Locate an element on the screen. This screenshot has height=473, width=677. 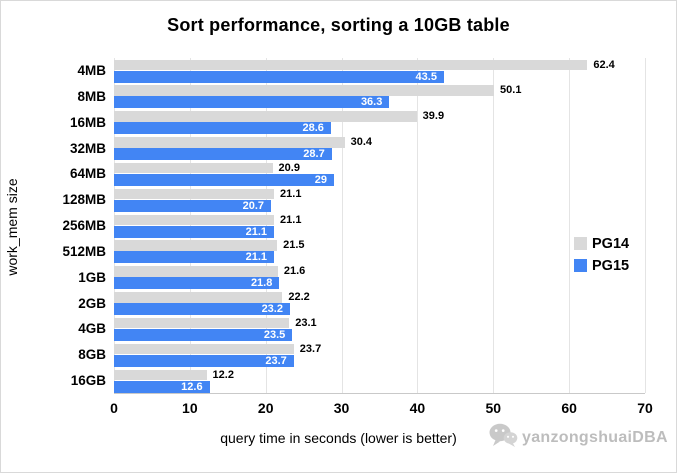
bar-pg15: 21.8 is located at coordinates (197, 283).